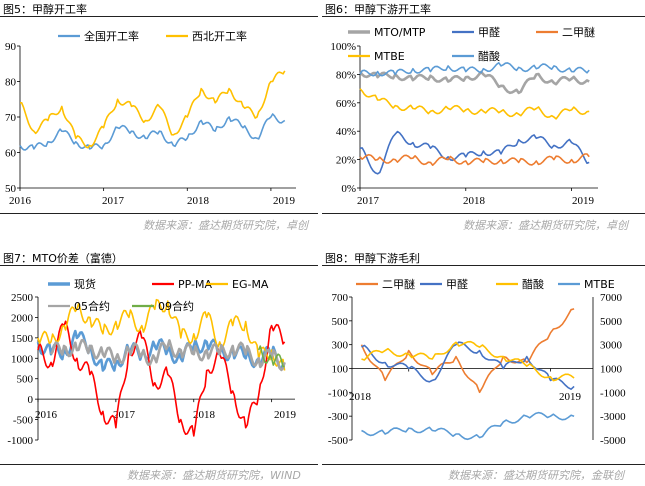 The image size is (645, 486). I want to click on fig8-y-tick-label: -500, so click(338, 441).